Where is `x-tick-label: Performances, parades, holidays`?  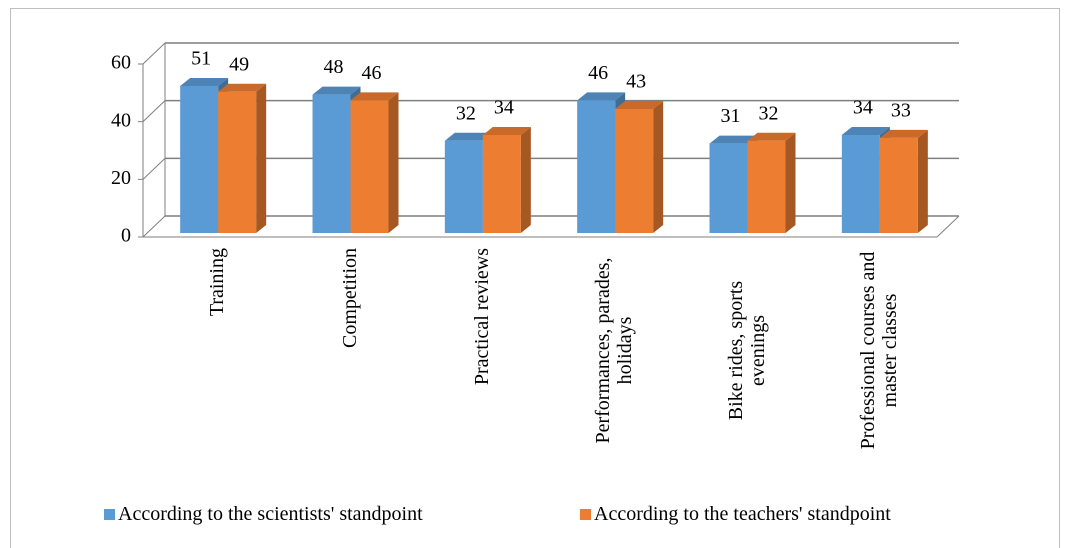
x-tick-label: Performances, parades, holidays is located at coordinates (614, 350).